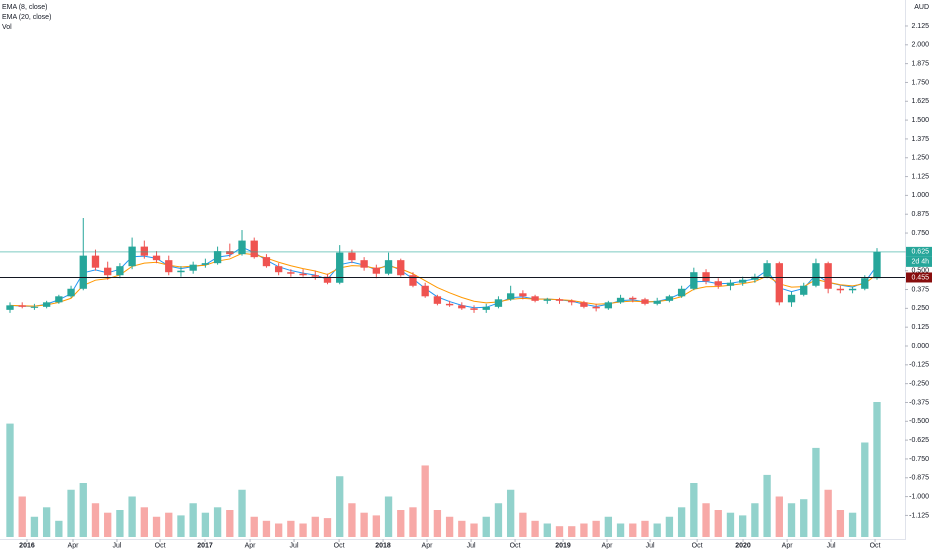 The image size is (932, 550). Describe the element at coordinates (920, 45) in the screenshot. I see `y-tick-label: 2.000` at that location.